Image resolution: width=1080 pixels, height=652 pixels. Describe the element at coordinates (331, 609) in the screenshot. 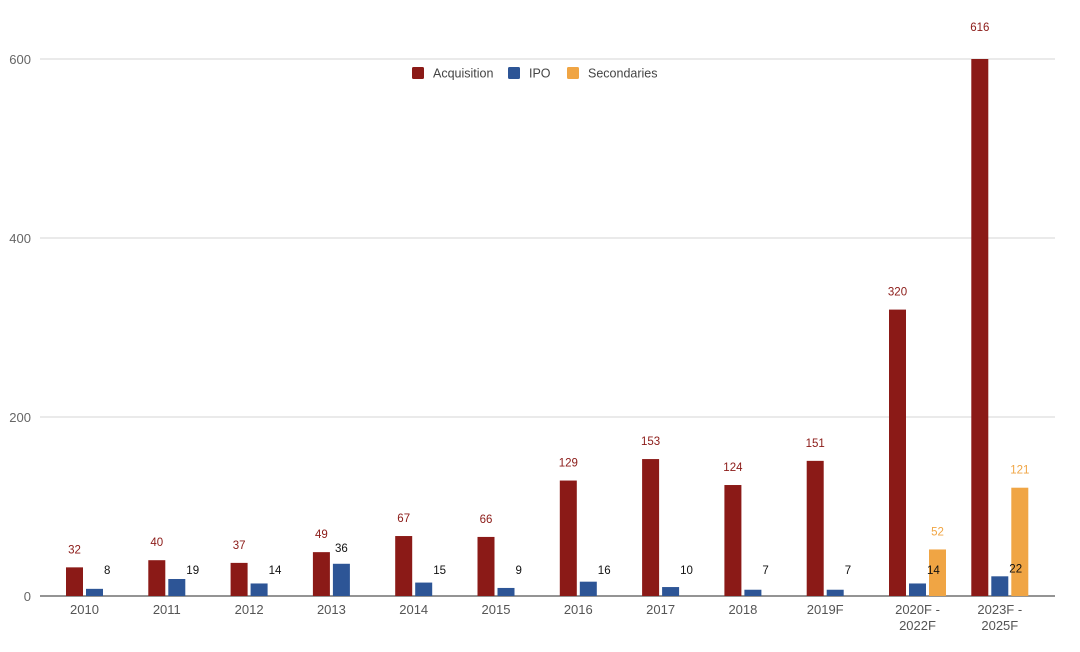

I see `x-tick-label: 2013` at that location.